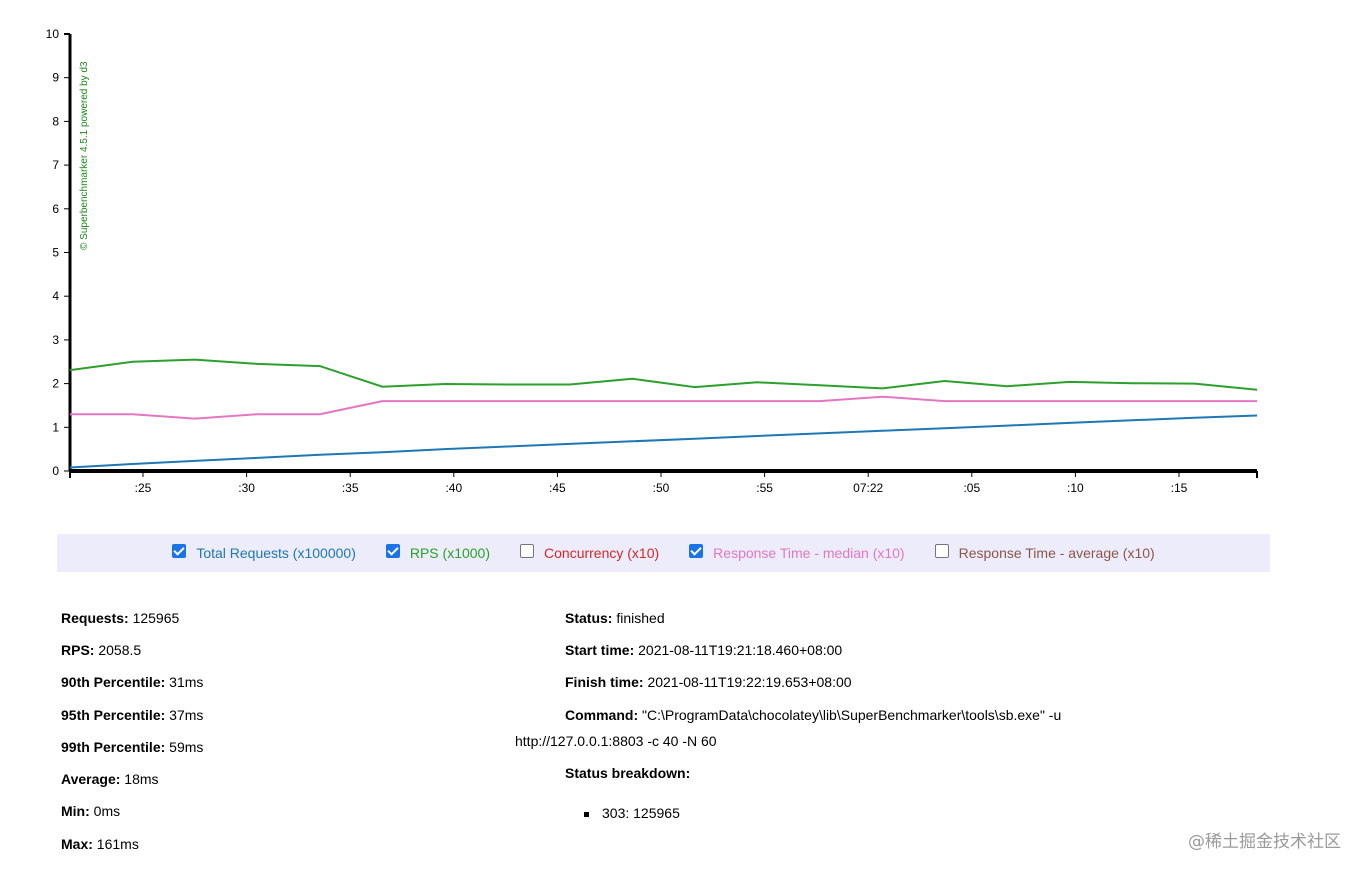  What do you see at coordinates (971, 488) in the screenshot?
I see `x-tick-label: :05` at bounding box center [971, 488].